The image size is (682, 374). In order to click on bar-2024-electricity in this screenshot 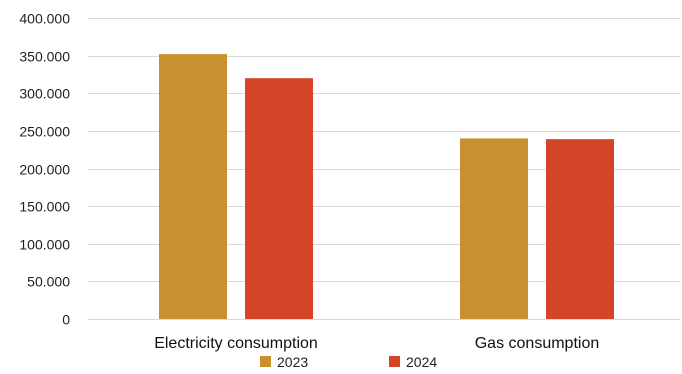, I will do `click(279, 198)`.